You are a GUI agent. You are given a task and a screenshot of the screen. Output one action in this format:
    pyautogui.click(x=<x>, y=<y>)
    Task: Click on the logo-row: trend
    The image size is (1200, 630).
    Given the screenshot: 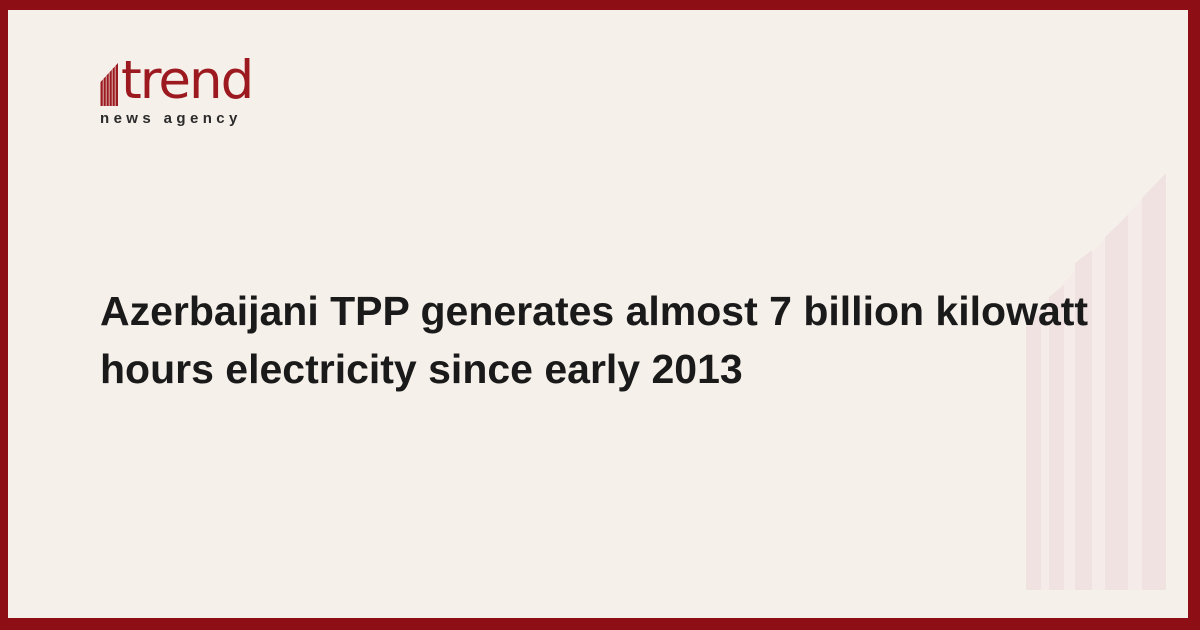 What is the action you would take?
    pyautogui.click(x=185, y=80)
    